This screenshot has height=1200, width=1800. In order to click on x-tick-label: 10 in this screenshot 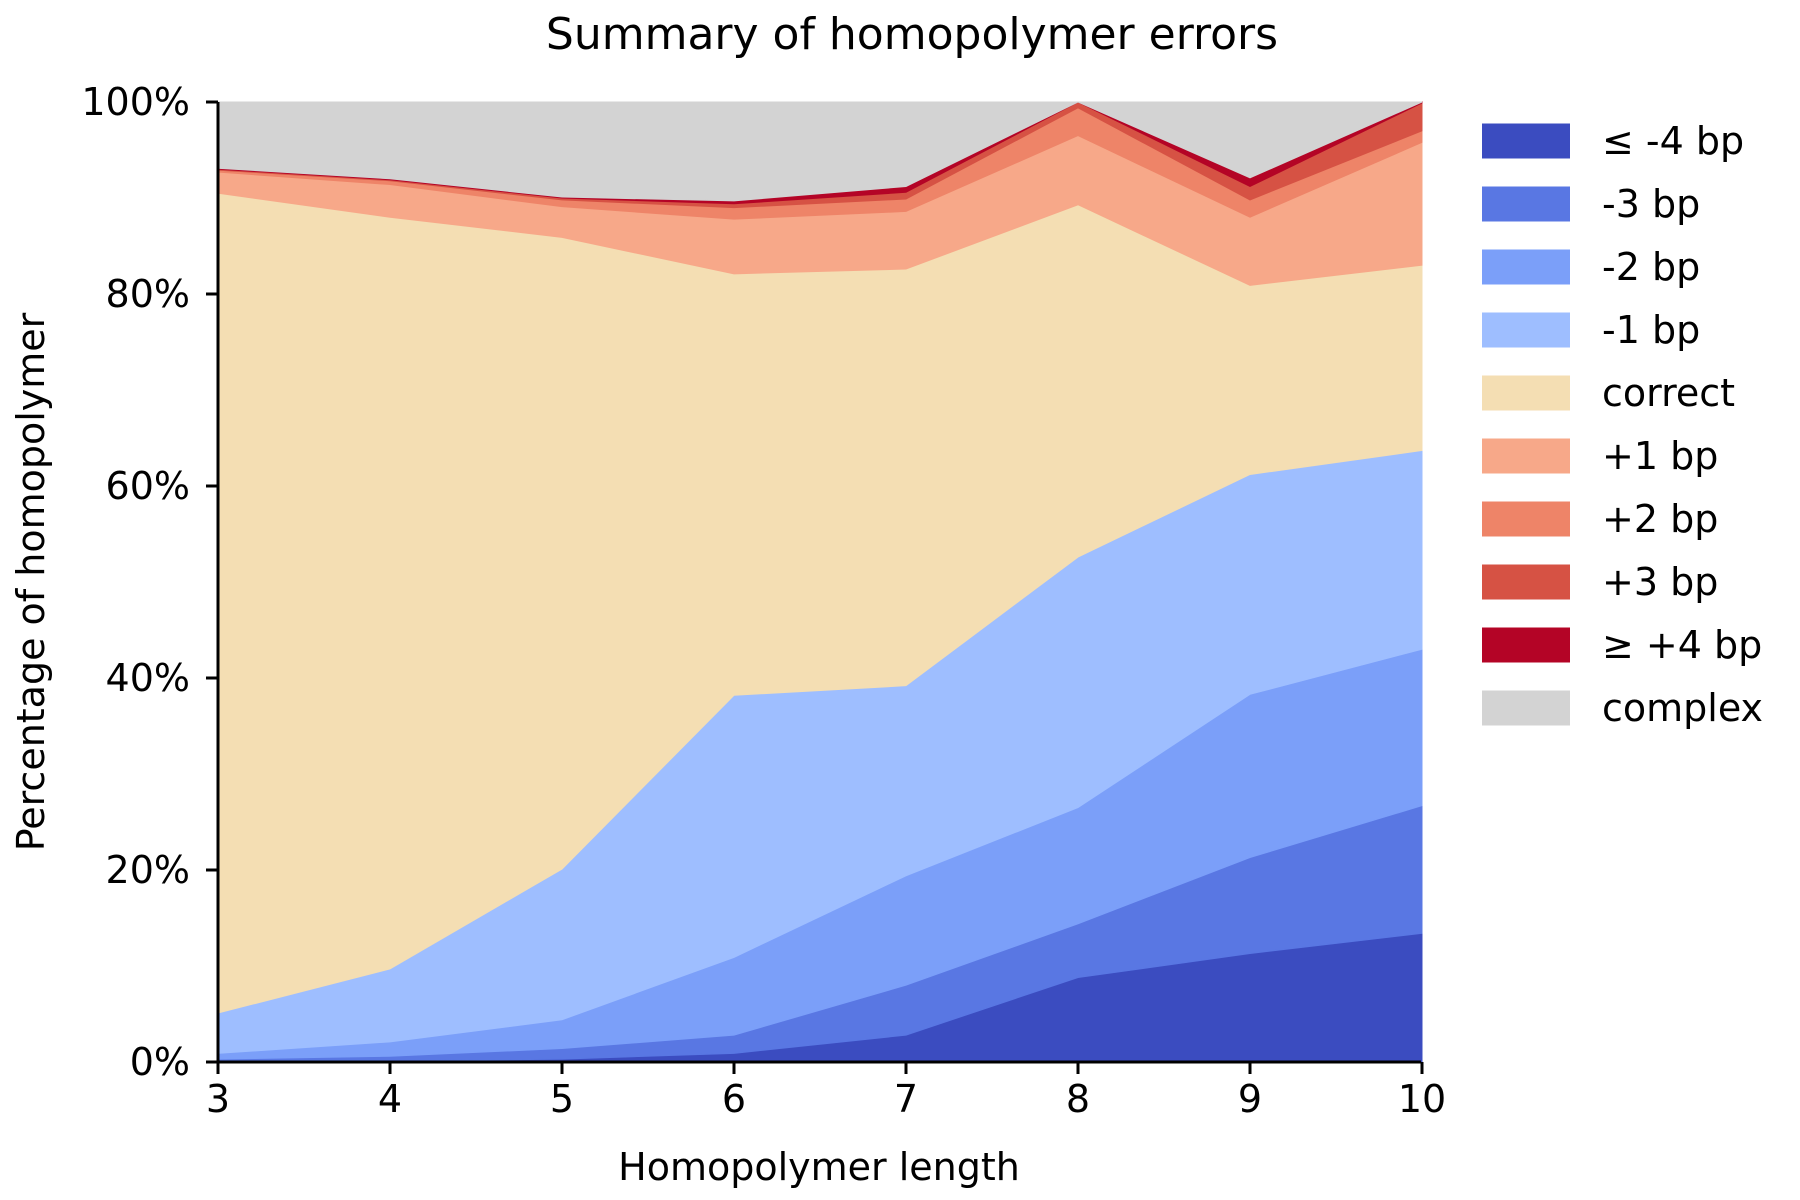, I will do `click(1422, 1099)`.